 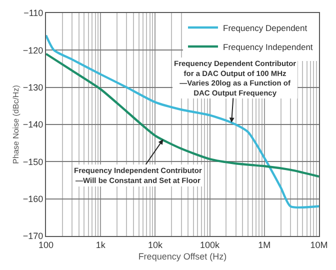 What do you see at coordinates (46, 245) in the screenshot?
I see `x-tick-label: 100` at bounding box center [46, 245].